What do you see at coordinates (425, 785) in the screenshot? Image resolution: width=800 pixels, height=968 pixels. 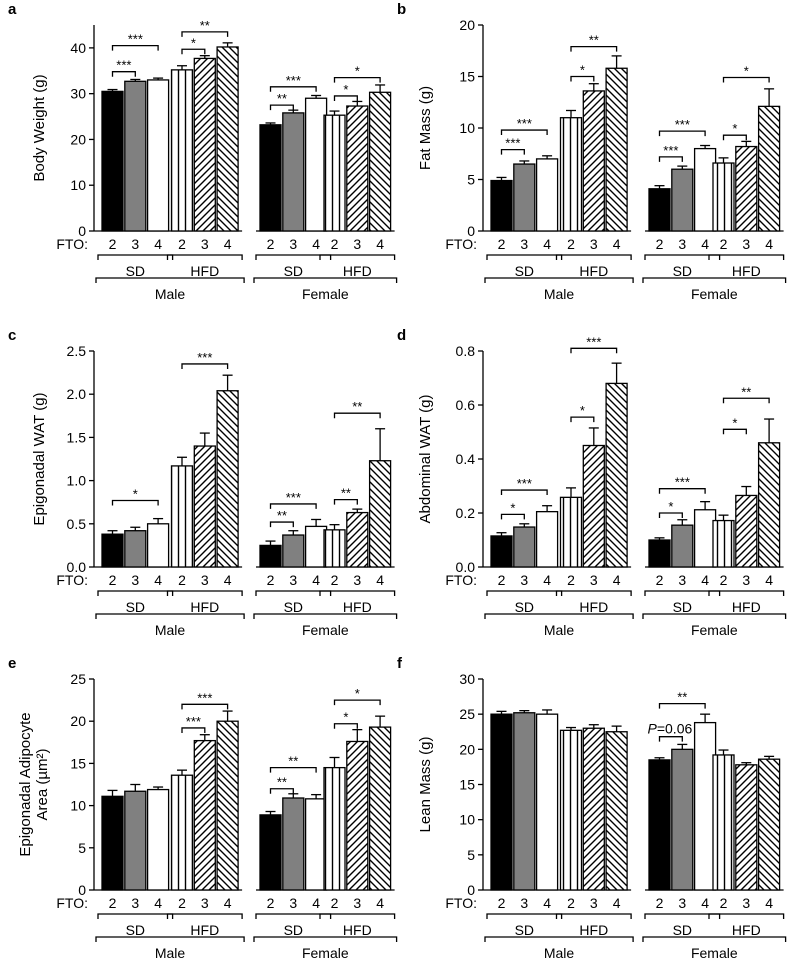 I see `y-axis-label: Lean Mass (g)` at bounding box center [425, 785].